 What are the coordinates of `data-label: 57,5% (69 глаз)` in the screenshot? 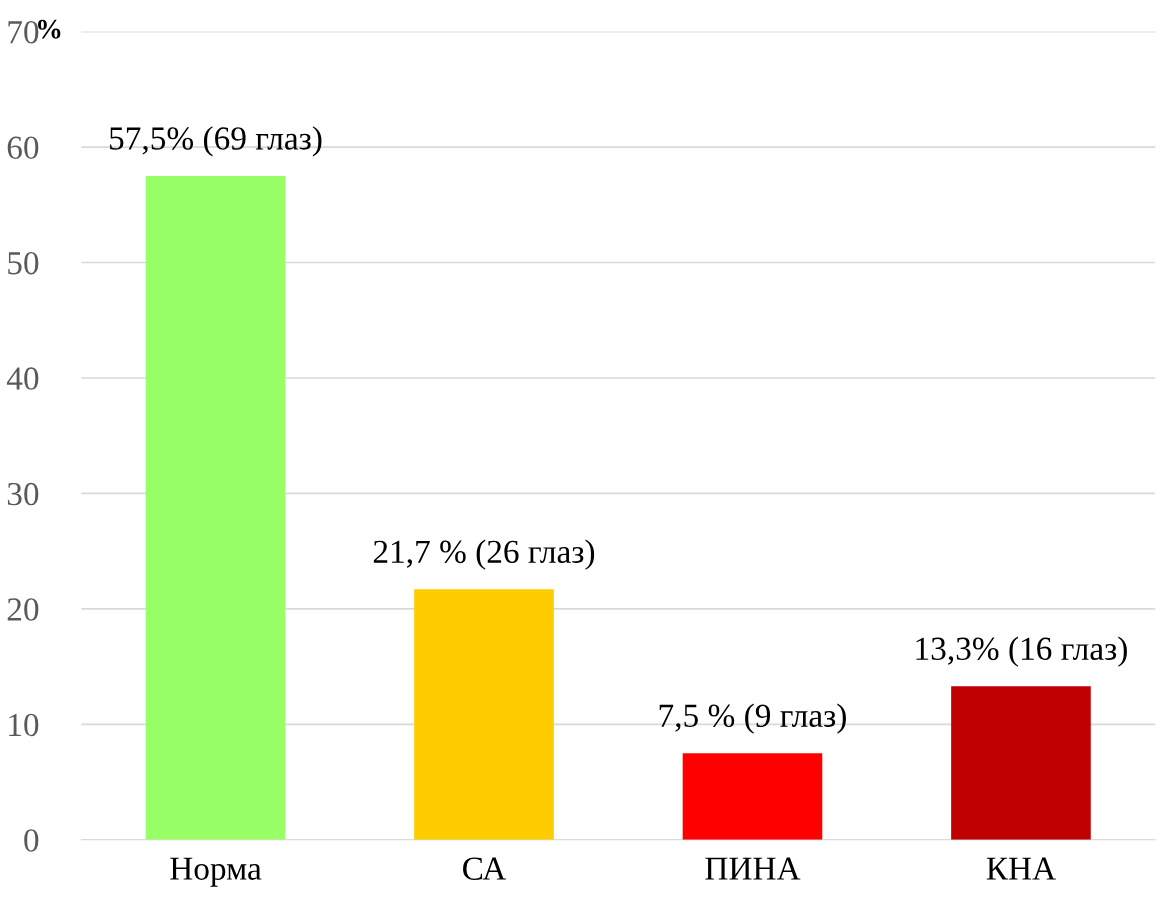 It's located at (216, 141).